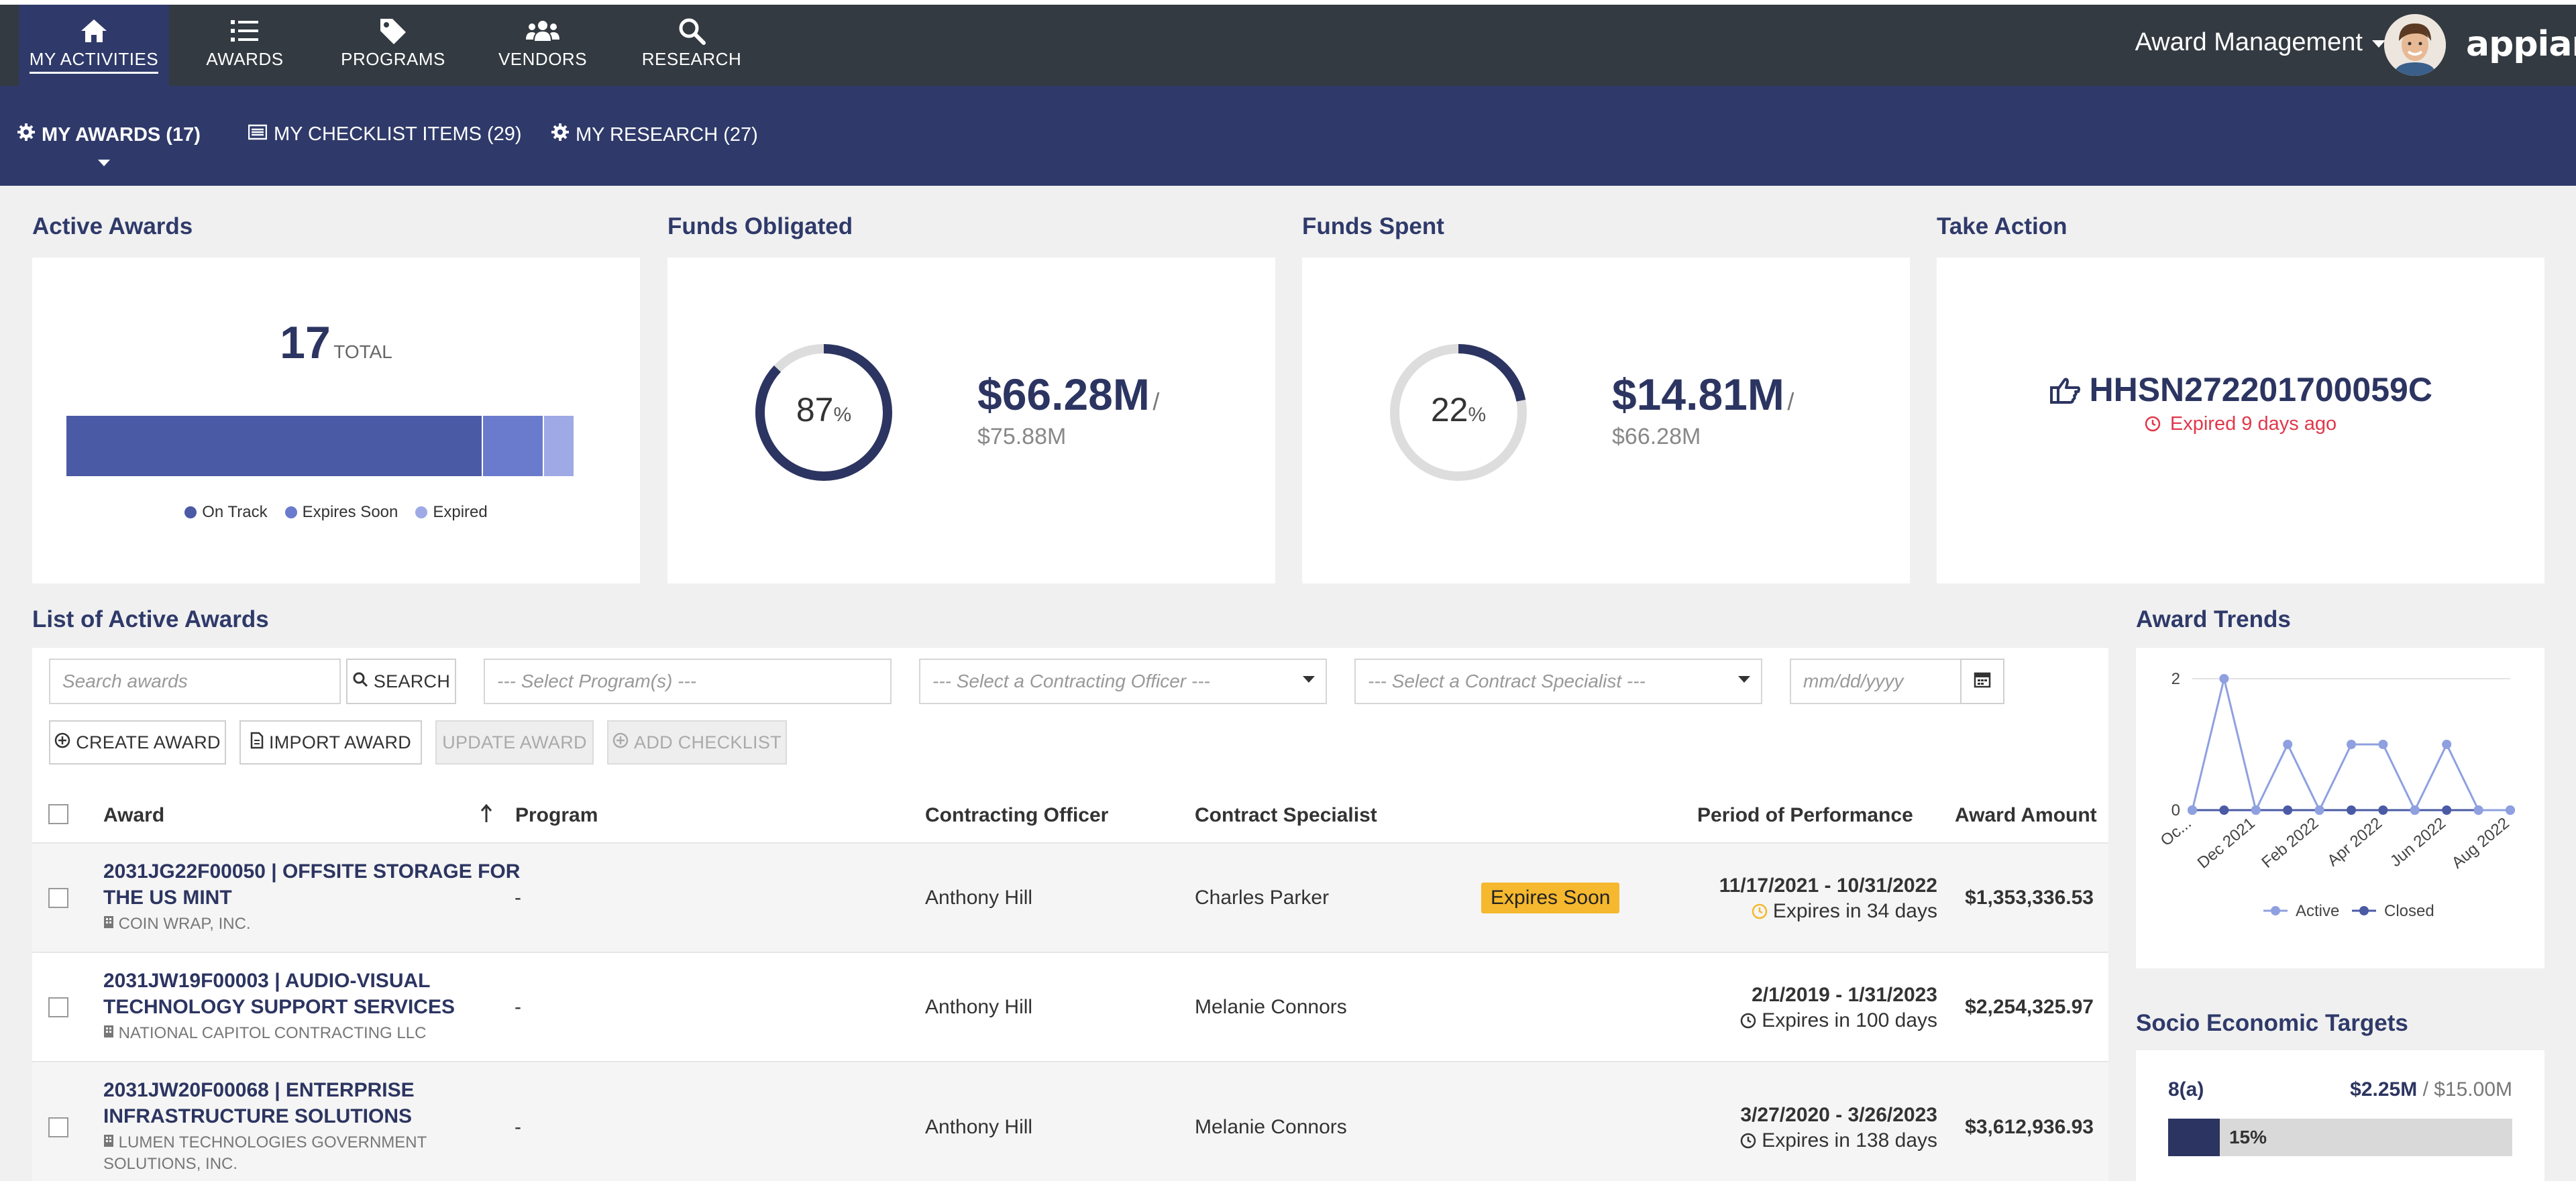 This screenshot has height=1181, width=2576. I want to click on award-title-line: INFRASTRUCTURE SOLUTIONS, so click(257, 1116).